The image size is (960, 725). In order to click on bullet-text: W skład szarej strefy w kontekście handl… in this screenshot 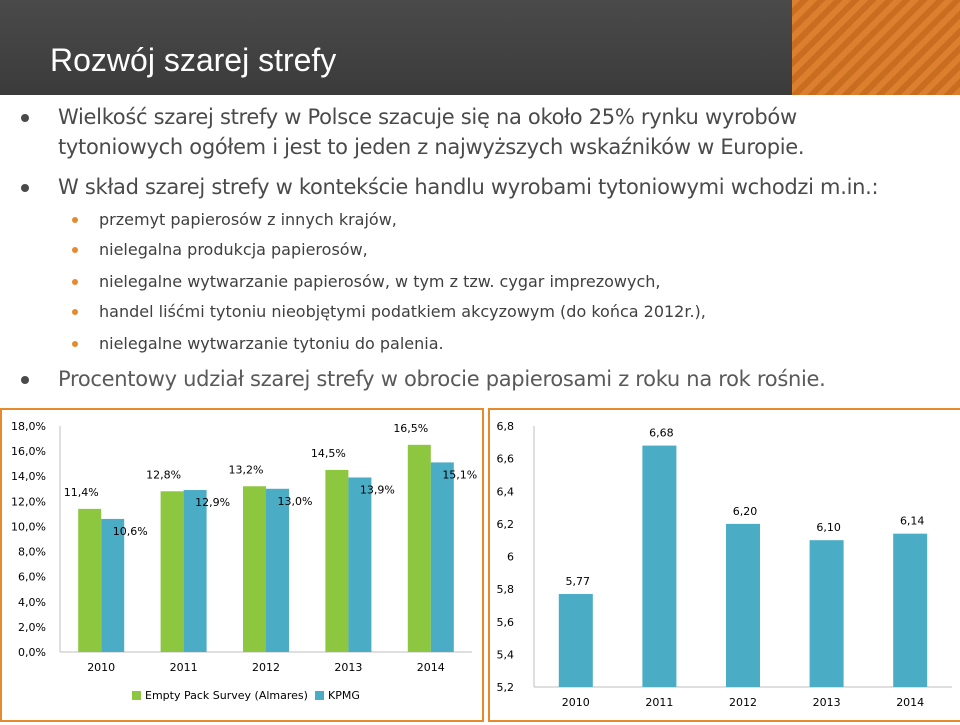, I will do `click(468, 187)`.